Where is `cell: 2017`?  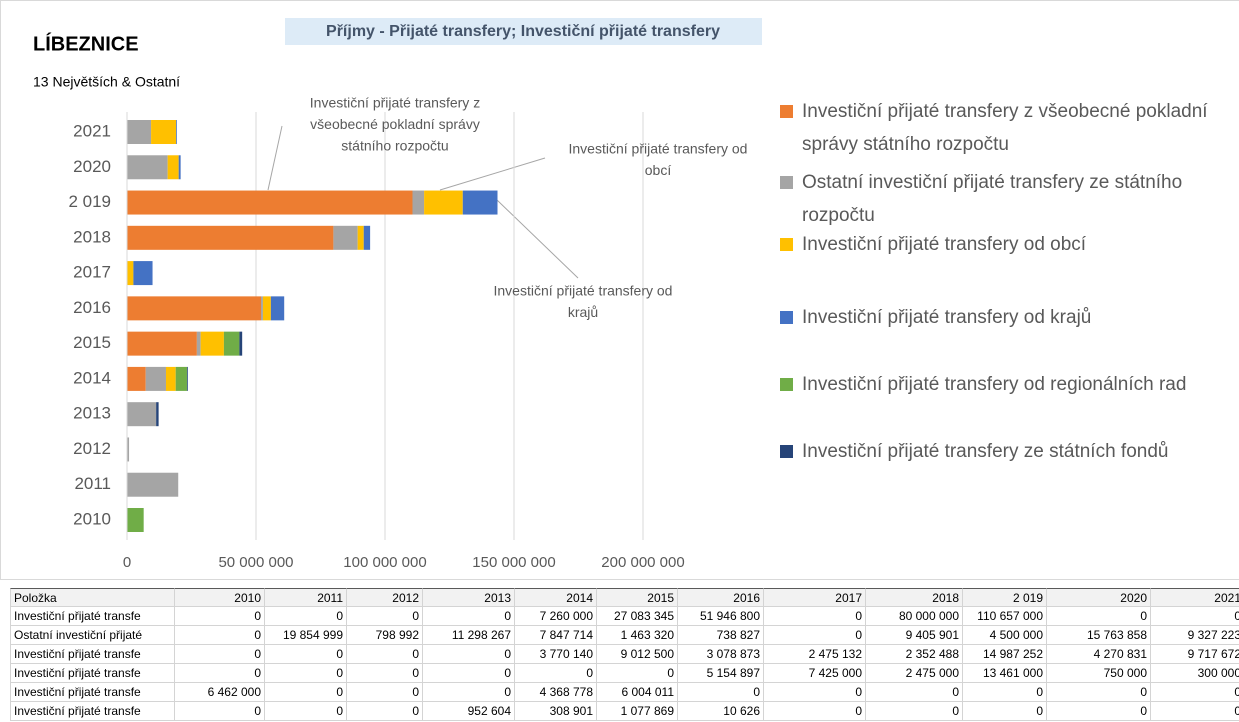
cell: 2017 is located at coordinates (815, 597).